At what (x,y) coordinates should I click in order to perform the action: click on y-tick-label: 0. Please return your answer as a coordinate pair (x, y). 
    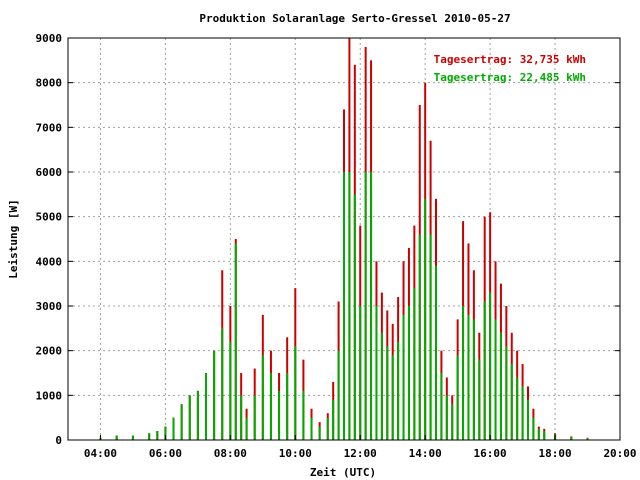
    Looking at the image, I should click on (58, 440).